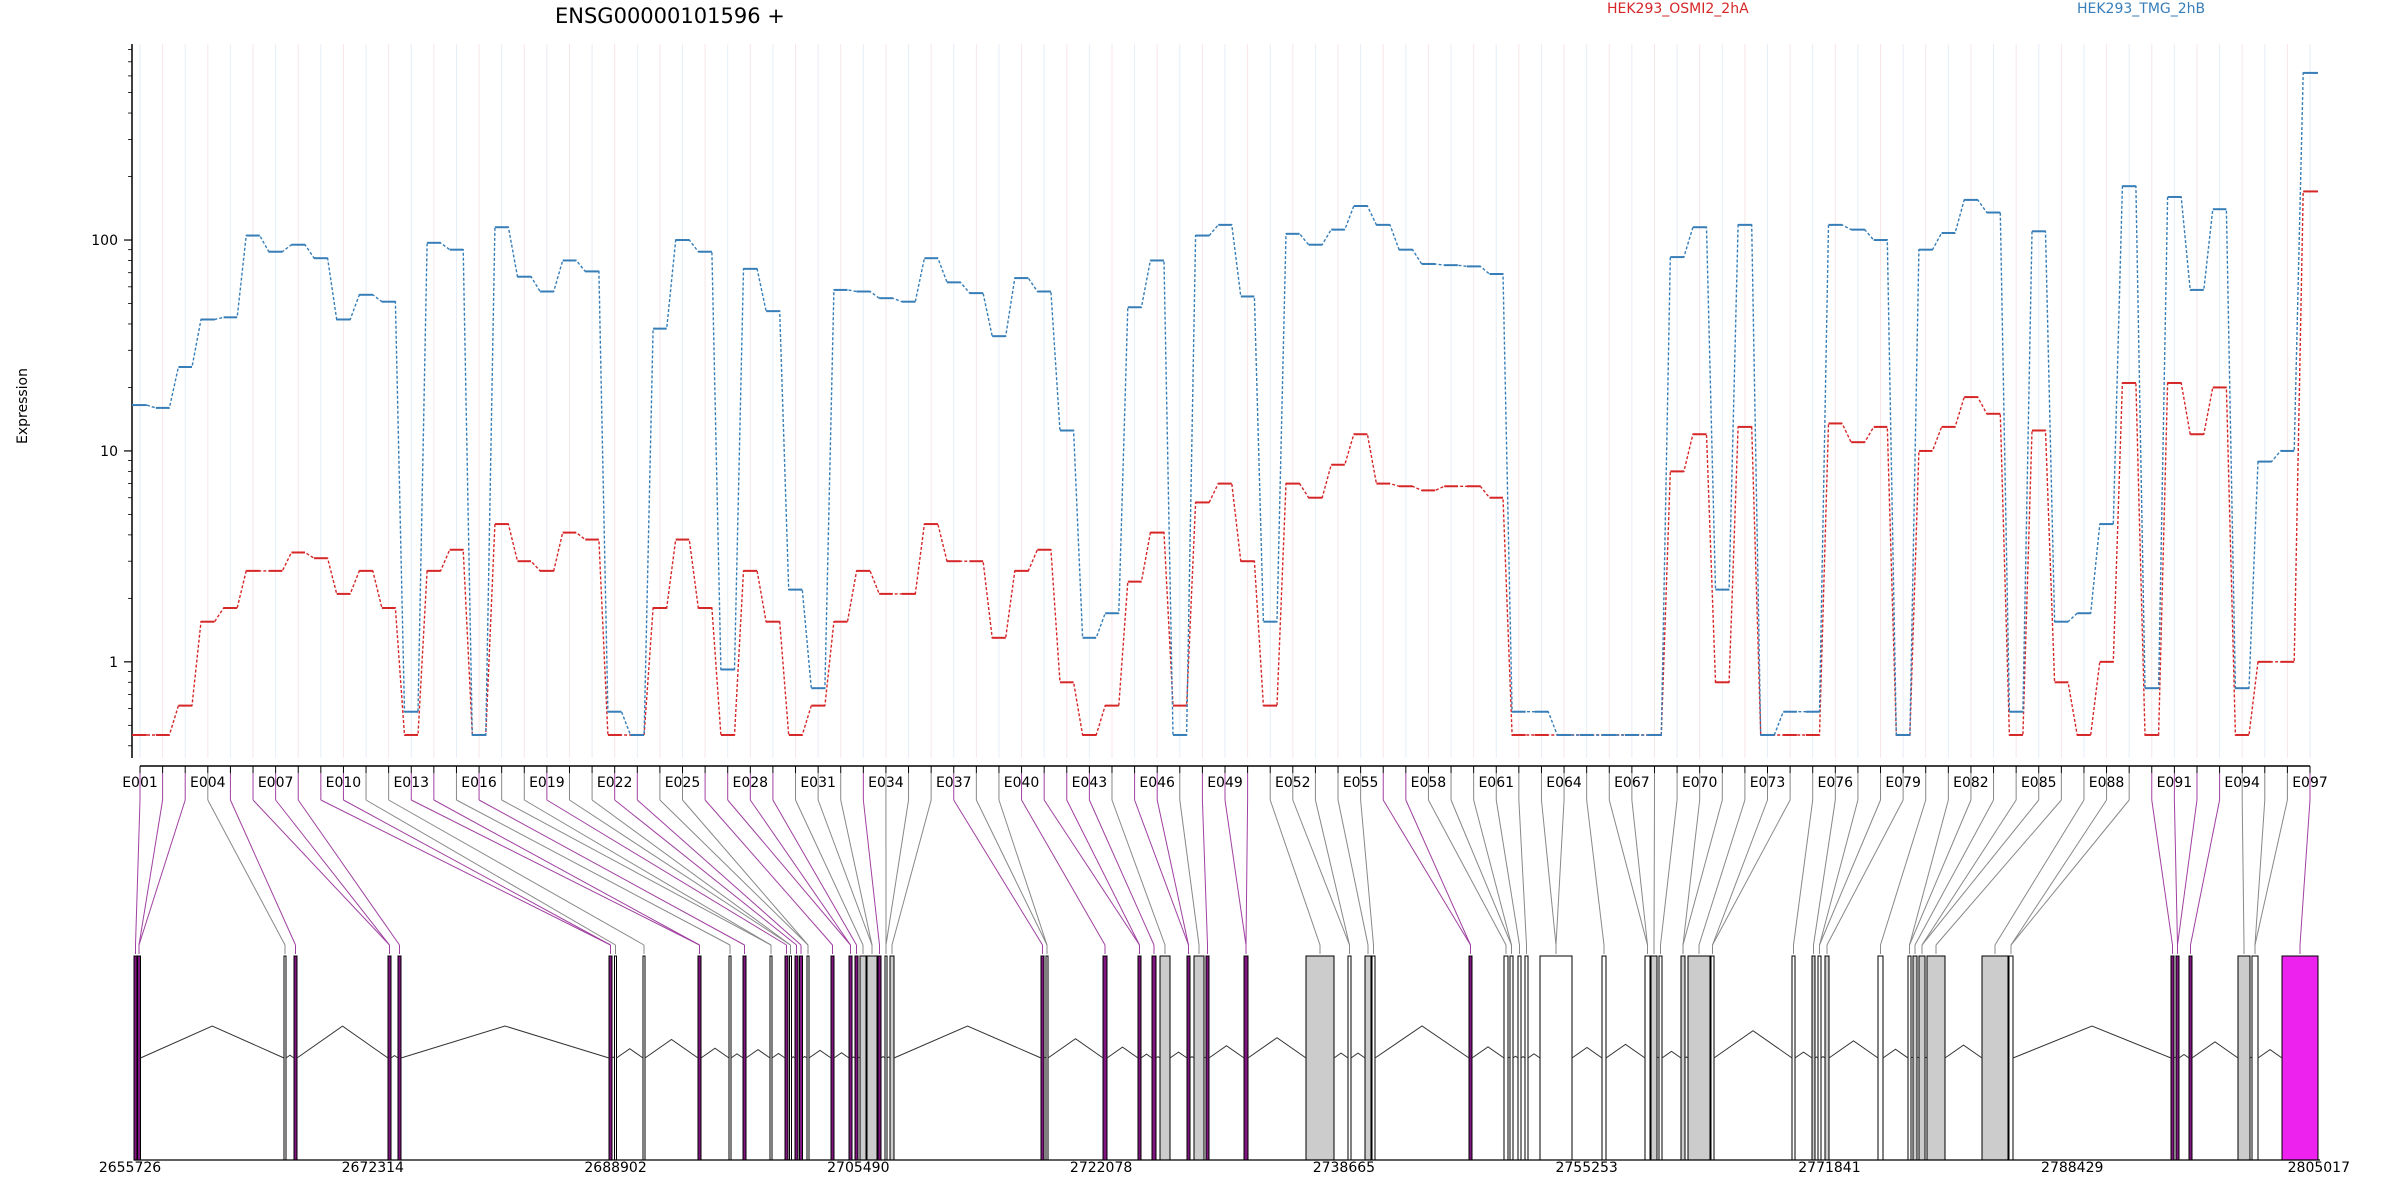  I want to click on legend-series-2-label: HEK293_TMG_2hB, so click(2141, 9).